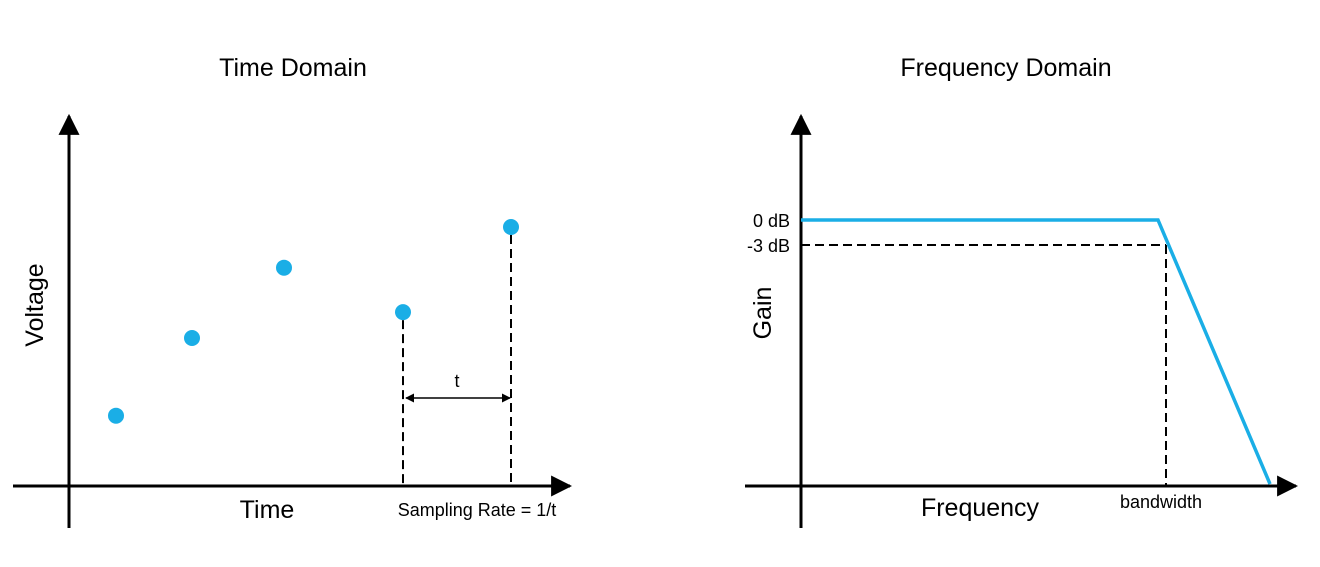 The height and width of the screenshot is (567, 1320). I want to click on time-x-axis-label: Time, so click(267, 510).